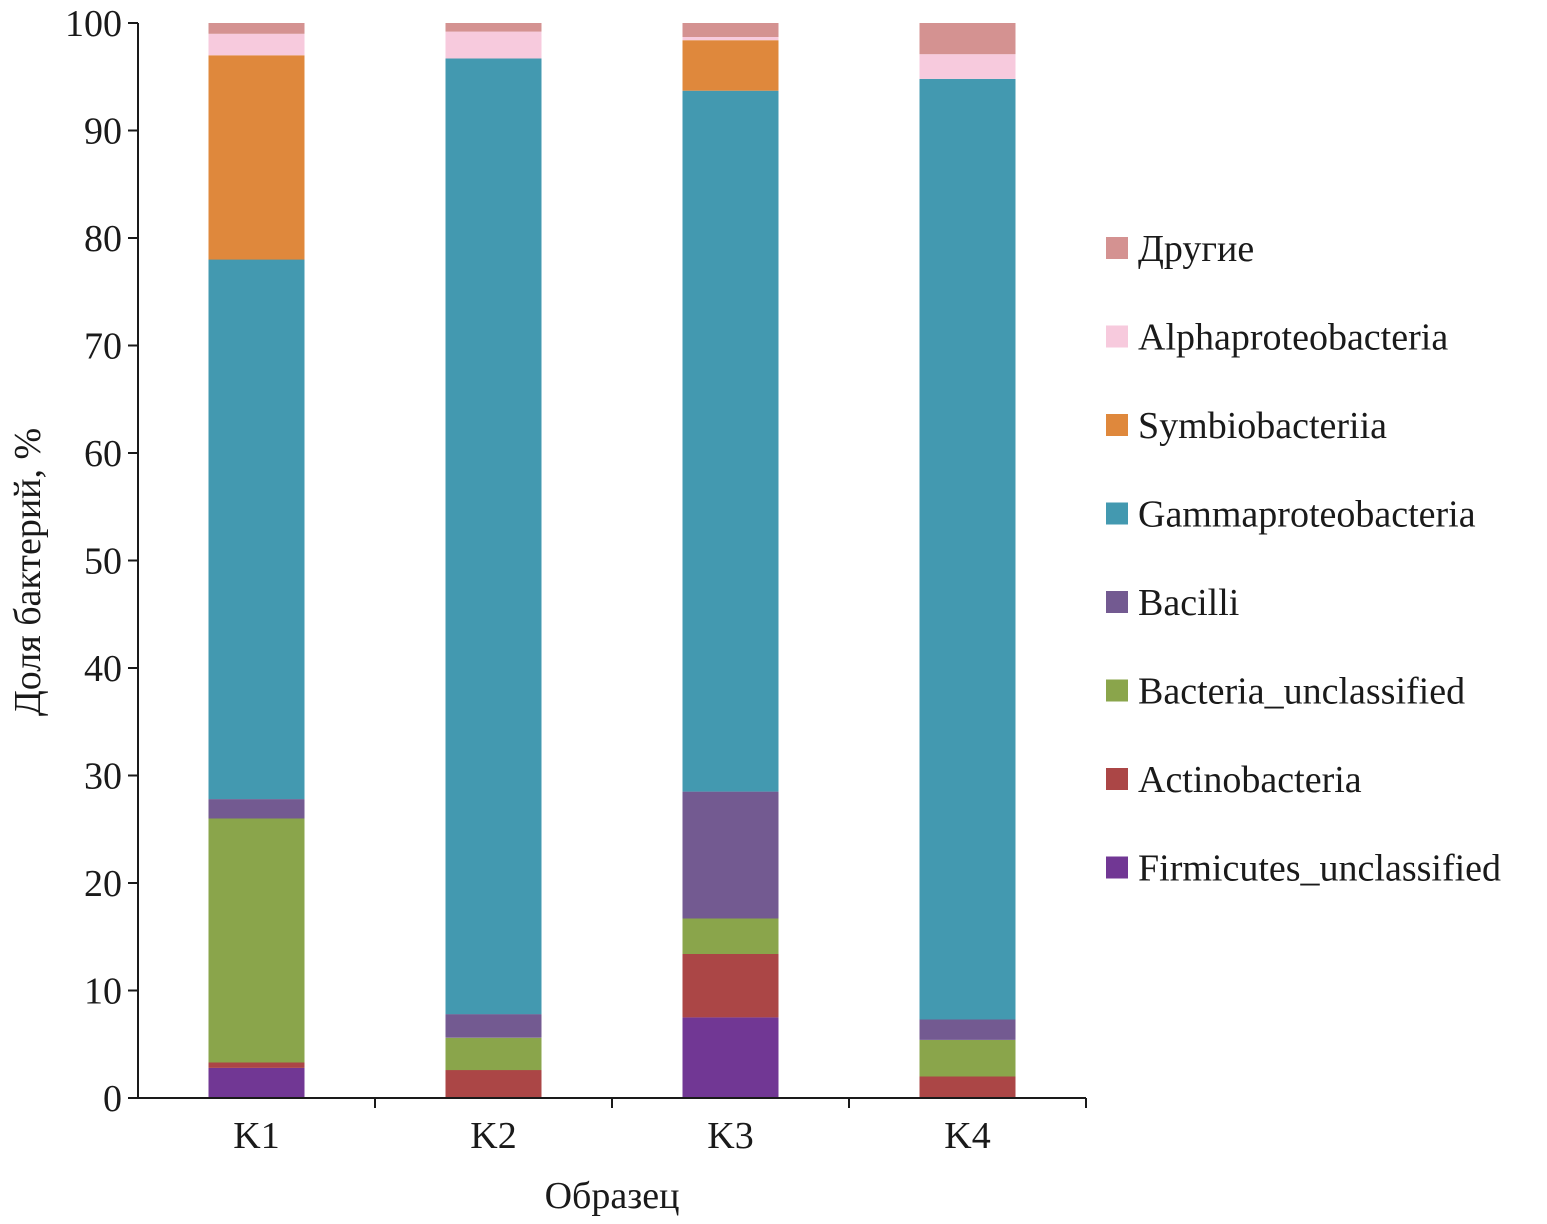 The height and width of the screenshot is (1224, 1547). Describe the element at coordinates (103, 239) in the screenshot. I see `y-tick-label: 80` at that location.